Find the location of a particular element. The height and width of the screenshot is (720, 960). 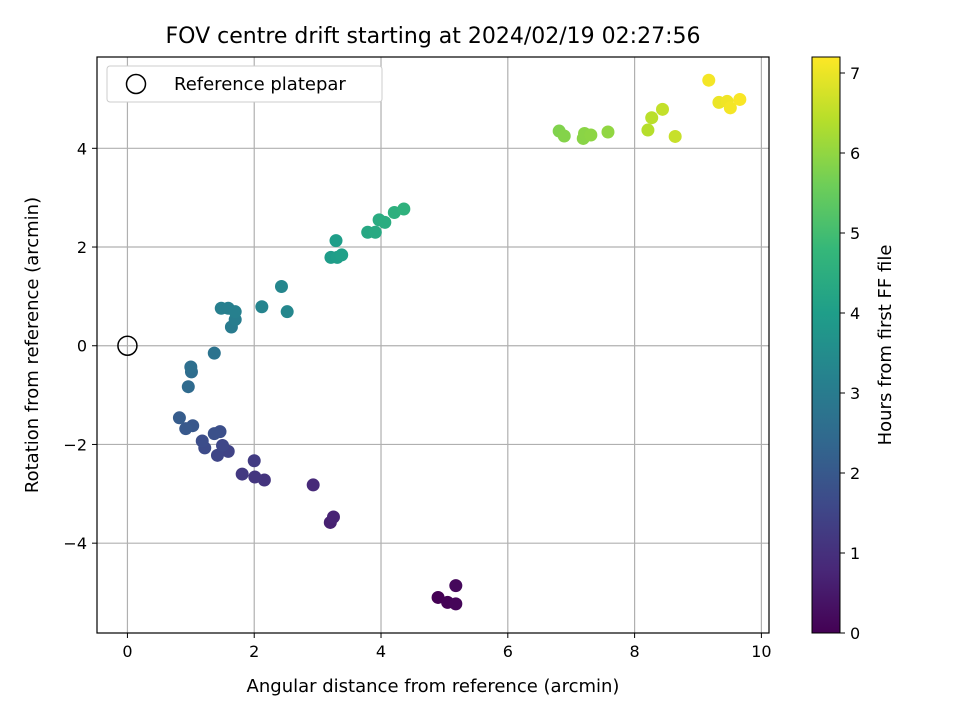

colorbar-tick-label: 0 is located at coordinates (855, 633).